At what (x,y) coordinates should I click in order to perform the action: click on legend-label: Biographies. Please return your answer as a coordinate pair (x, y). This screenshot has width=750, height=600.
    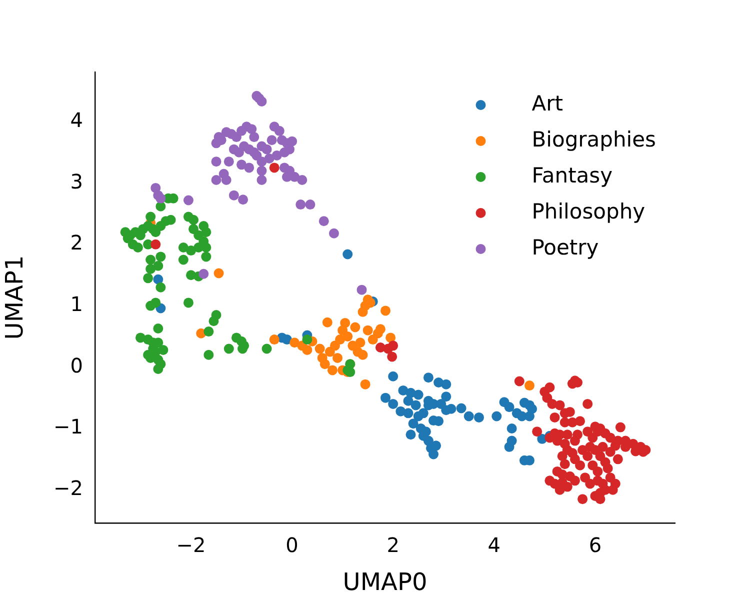
    Looking at the image, I should click on (594, 139).